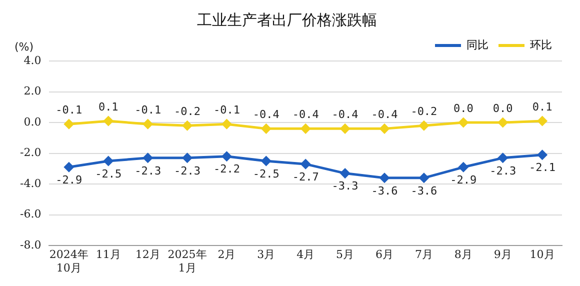 The width and height of the screenshot is (580, 286). Describe the element at coordinates (33, 91) in the screenshot. I see `y-tick-label: 2.0` at that location.